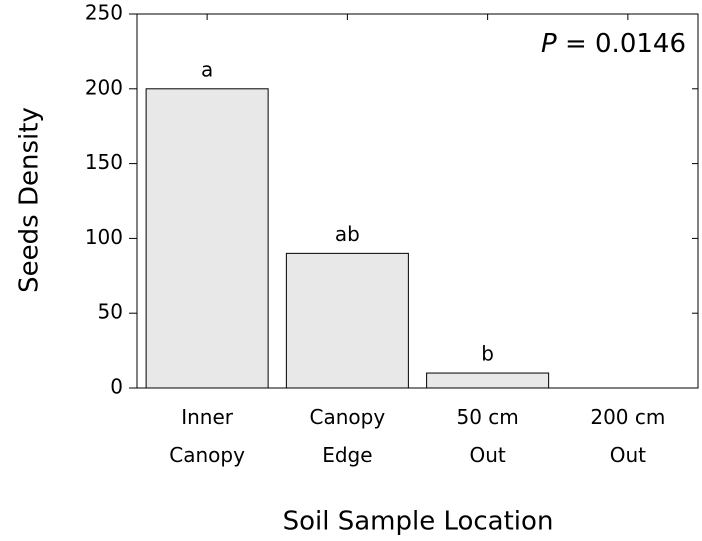 This screenshot has width=702, height=541. I want to click on y-axis-title: Seeds Density, so click(30, 200).